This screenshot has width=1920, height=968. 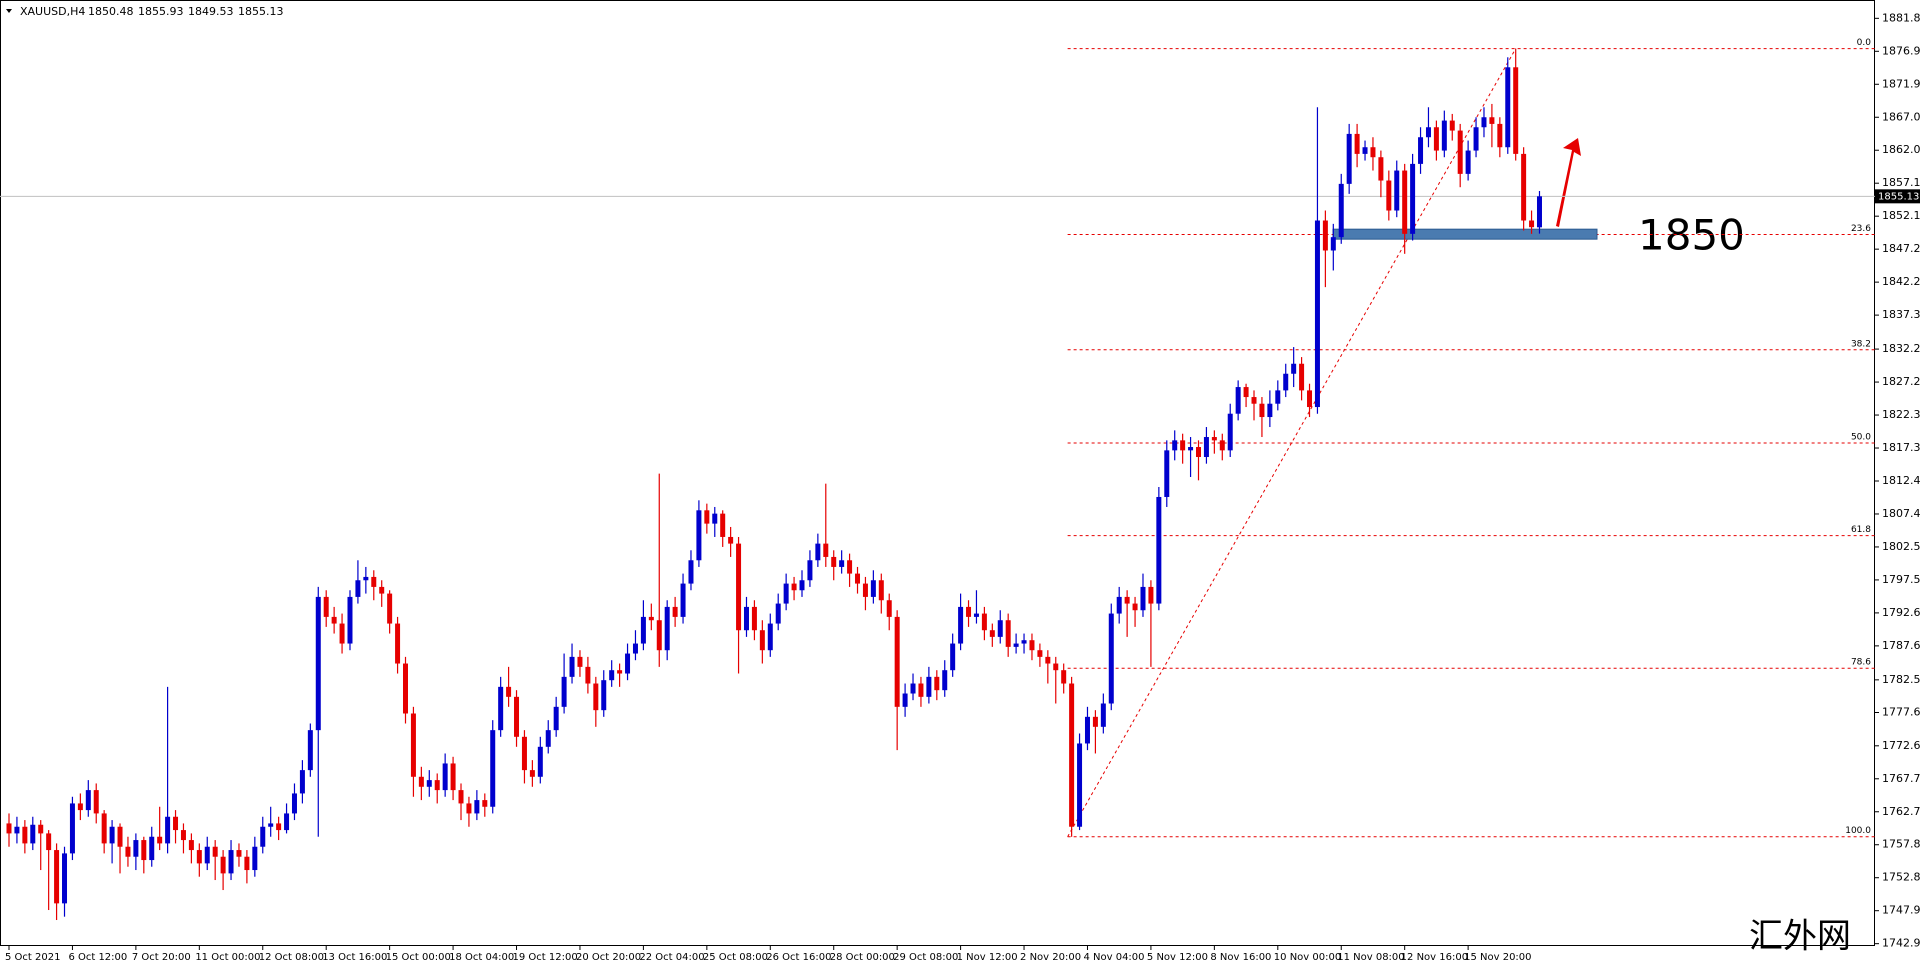 What do you see at coordinates (1901, 612) in the screenshot?
I see `y-tick-label: 1792.60` at bounding box center [1901, 612].